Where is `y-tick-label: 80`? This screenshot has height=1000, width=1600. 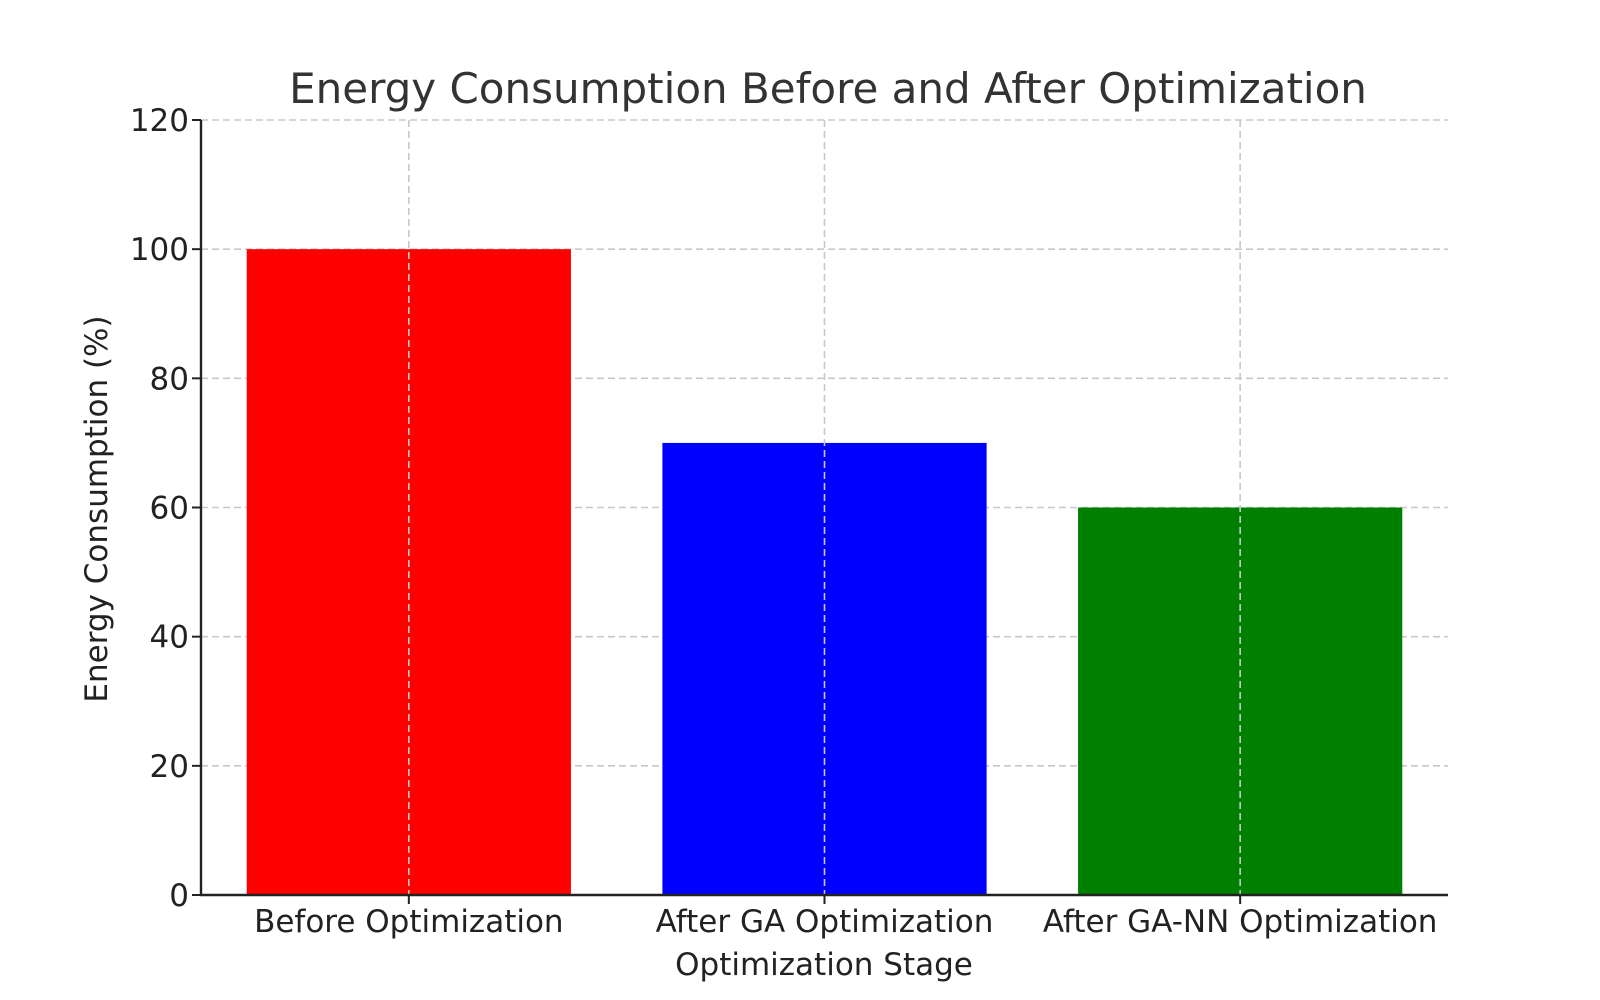
y-tick-label: 80 is located at coordinates (169, 379).